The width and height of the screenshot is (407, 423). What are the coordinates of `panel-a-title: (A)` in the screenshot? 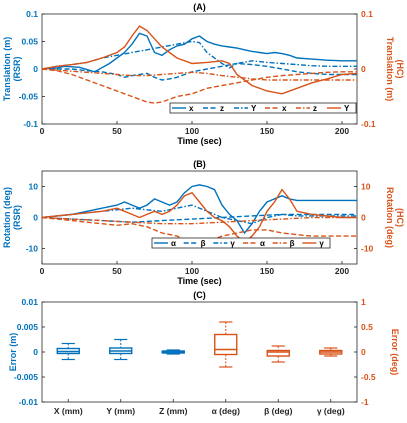 It's located at (199, 7).